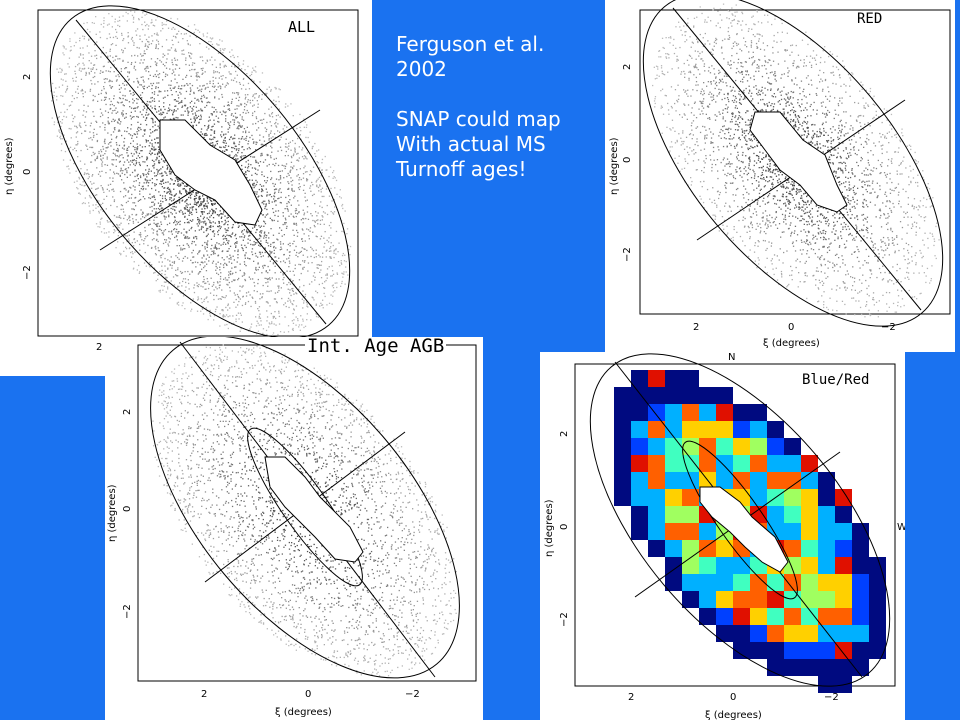 This screenshot has width=960, height=720. Describe the element at coordinates (614, 166) in the screenshot. I see `ylabel-red: η (degrees)` at that location.